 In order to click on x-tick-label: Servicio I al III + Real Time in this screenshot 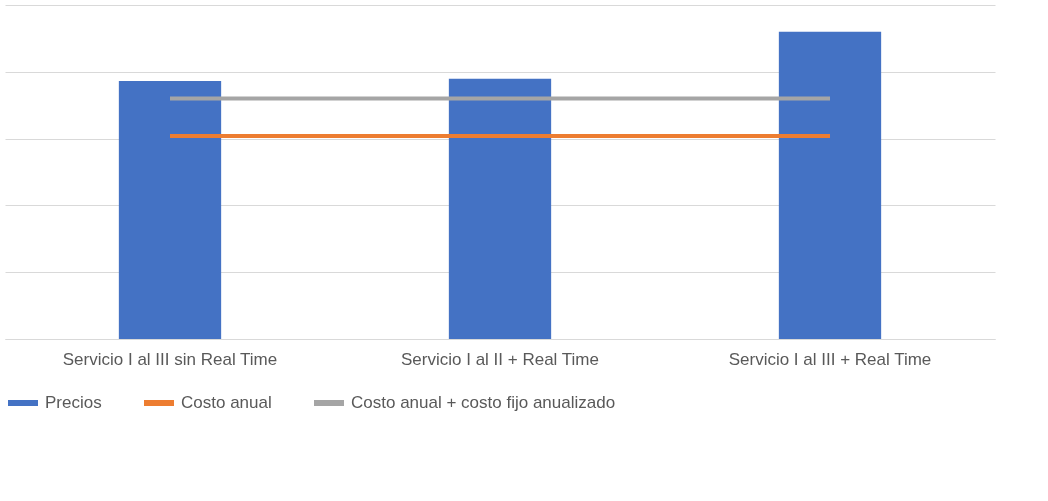, I will do `click(830, 359)`.